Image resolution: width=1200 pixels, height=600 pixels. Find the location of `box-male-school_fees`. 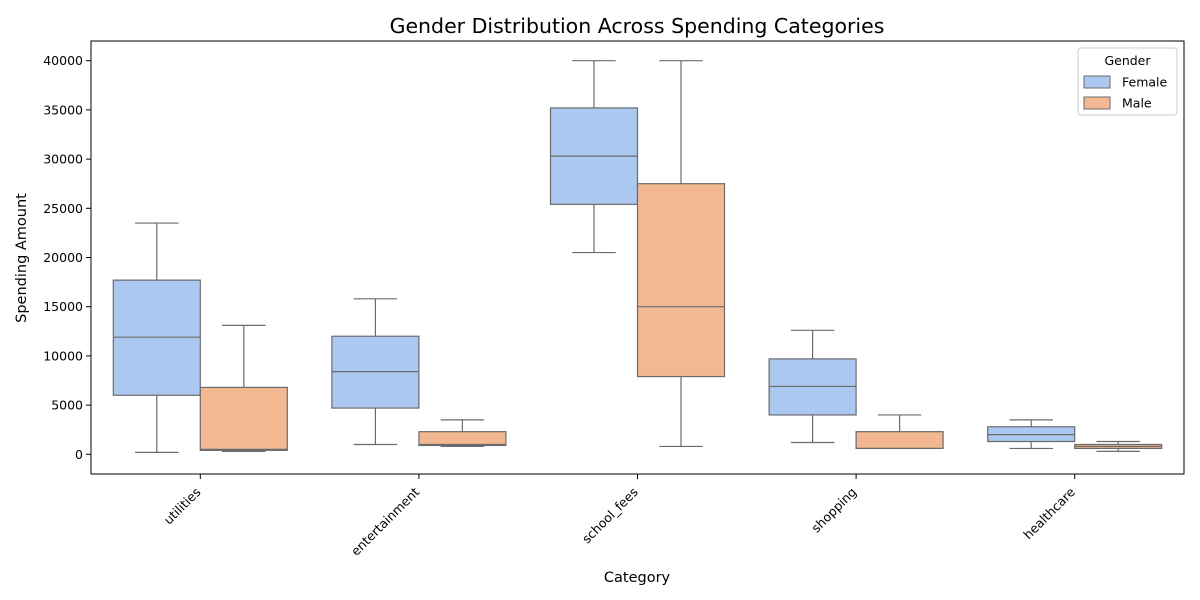

box-male-school_fees is located at coordinates (681, 254).